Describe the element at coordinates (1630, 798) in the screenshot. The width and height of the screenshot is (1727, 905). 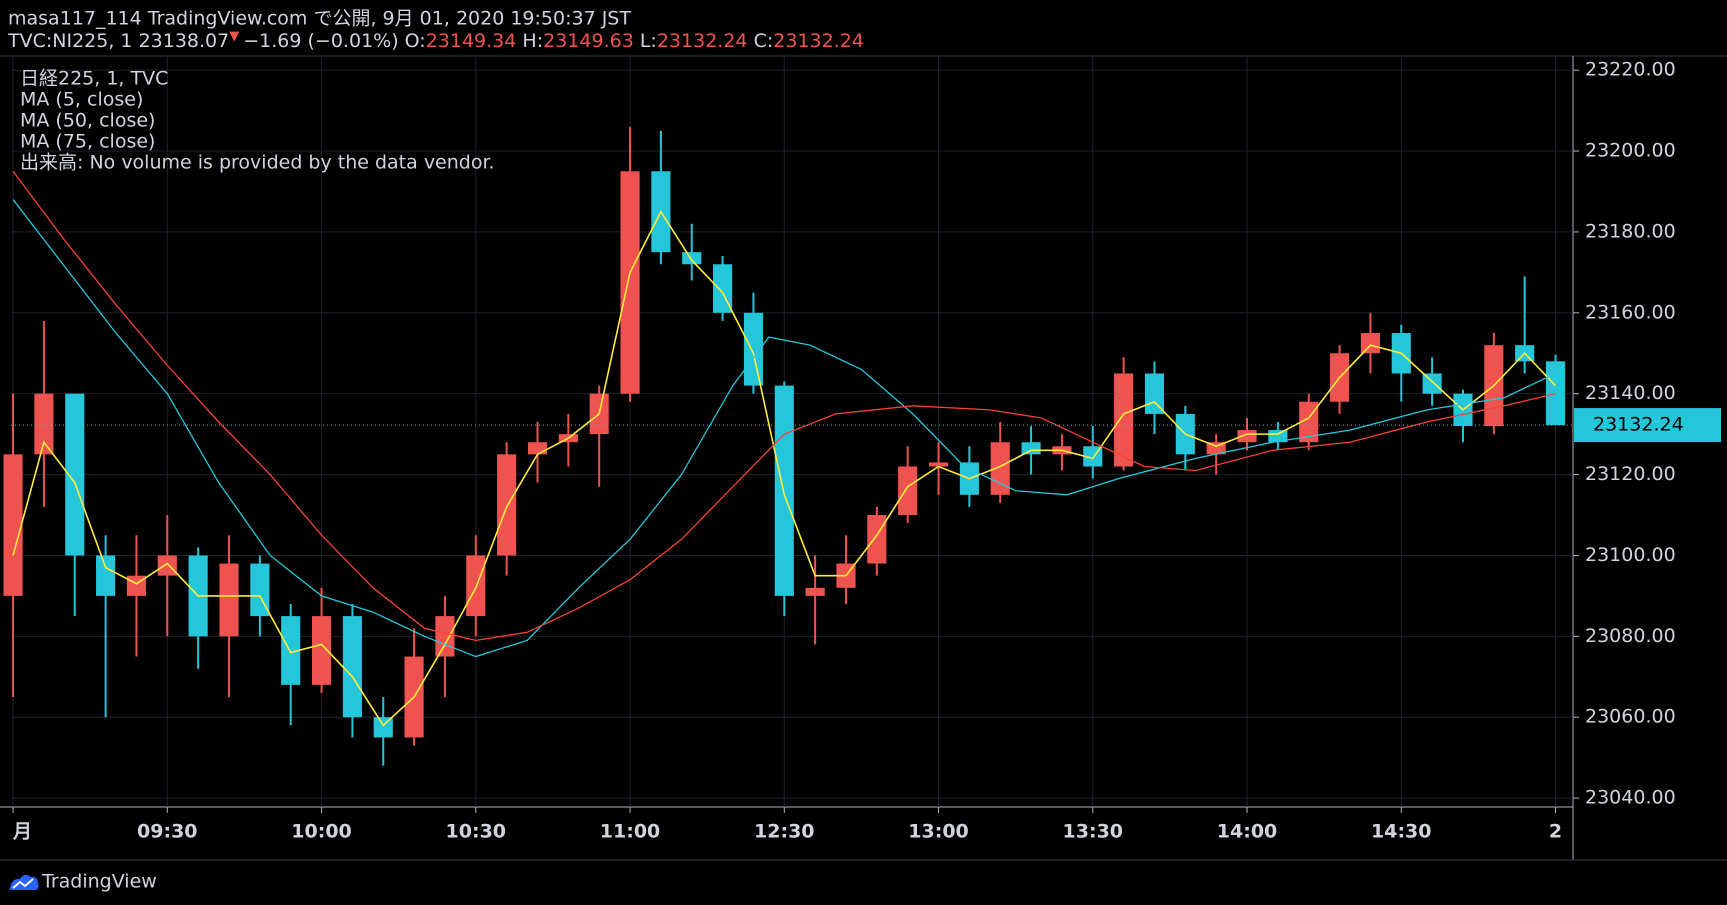
I see `y-tick-label: 23040.00` at that location.